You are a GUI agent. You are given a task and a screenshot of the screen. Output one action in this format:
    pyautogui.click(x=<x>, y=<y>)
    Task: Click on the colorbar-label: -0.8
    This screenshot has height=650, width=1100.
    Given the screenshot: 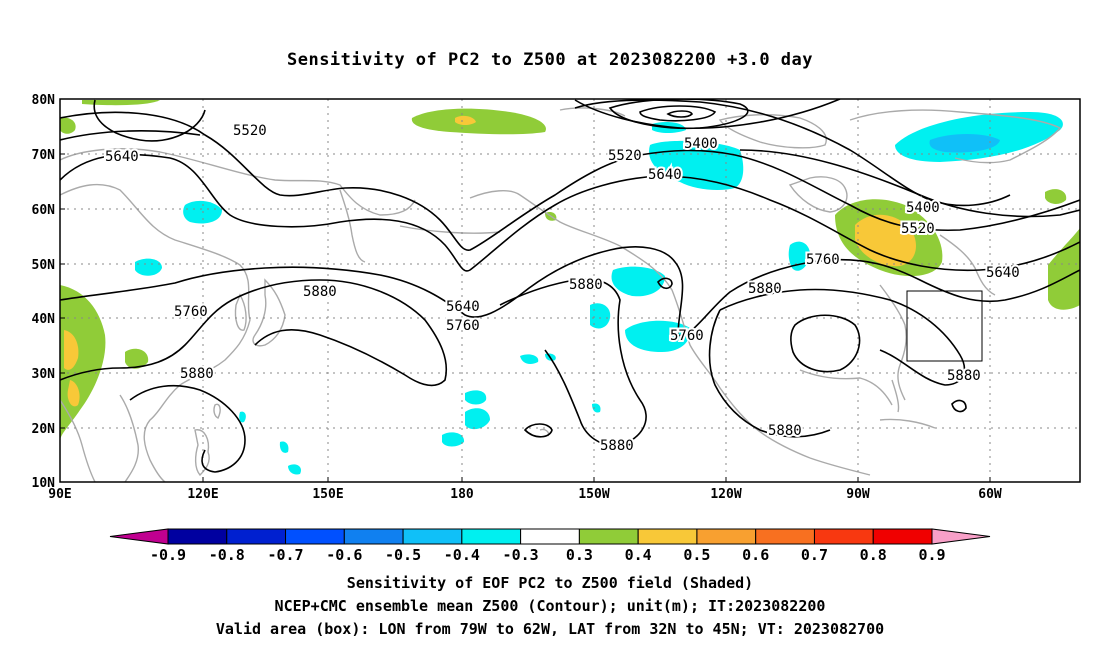 What is the action you would take?
    pyautogui.click(x=227, y=555)
    